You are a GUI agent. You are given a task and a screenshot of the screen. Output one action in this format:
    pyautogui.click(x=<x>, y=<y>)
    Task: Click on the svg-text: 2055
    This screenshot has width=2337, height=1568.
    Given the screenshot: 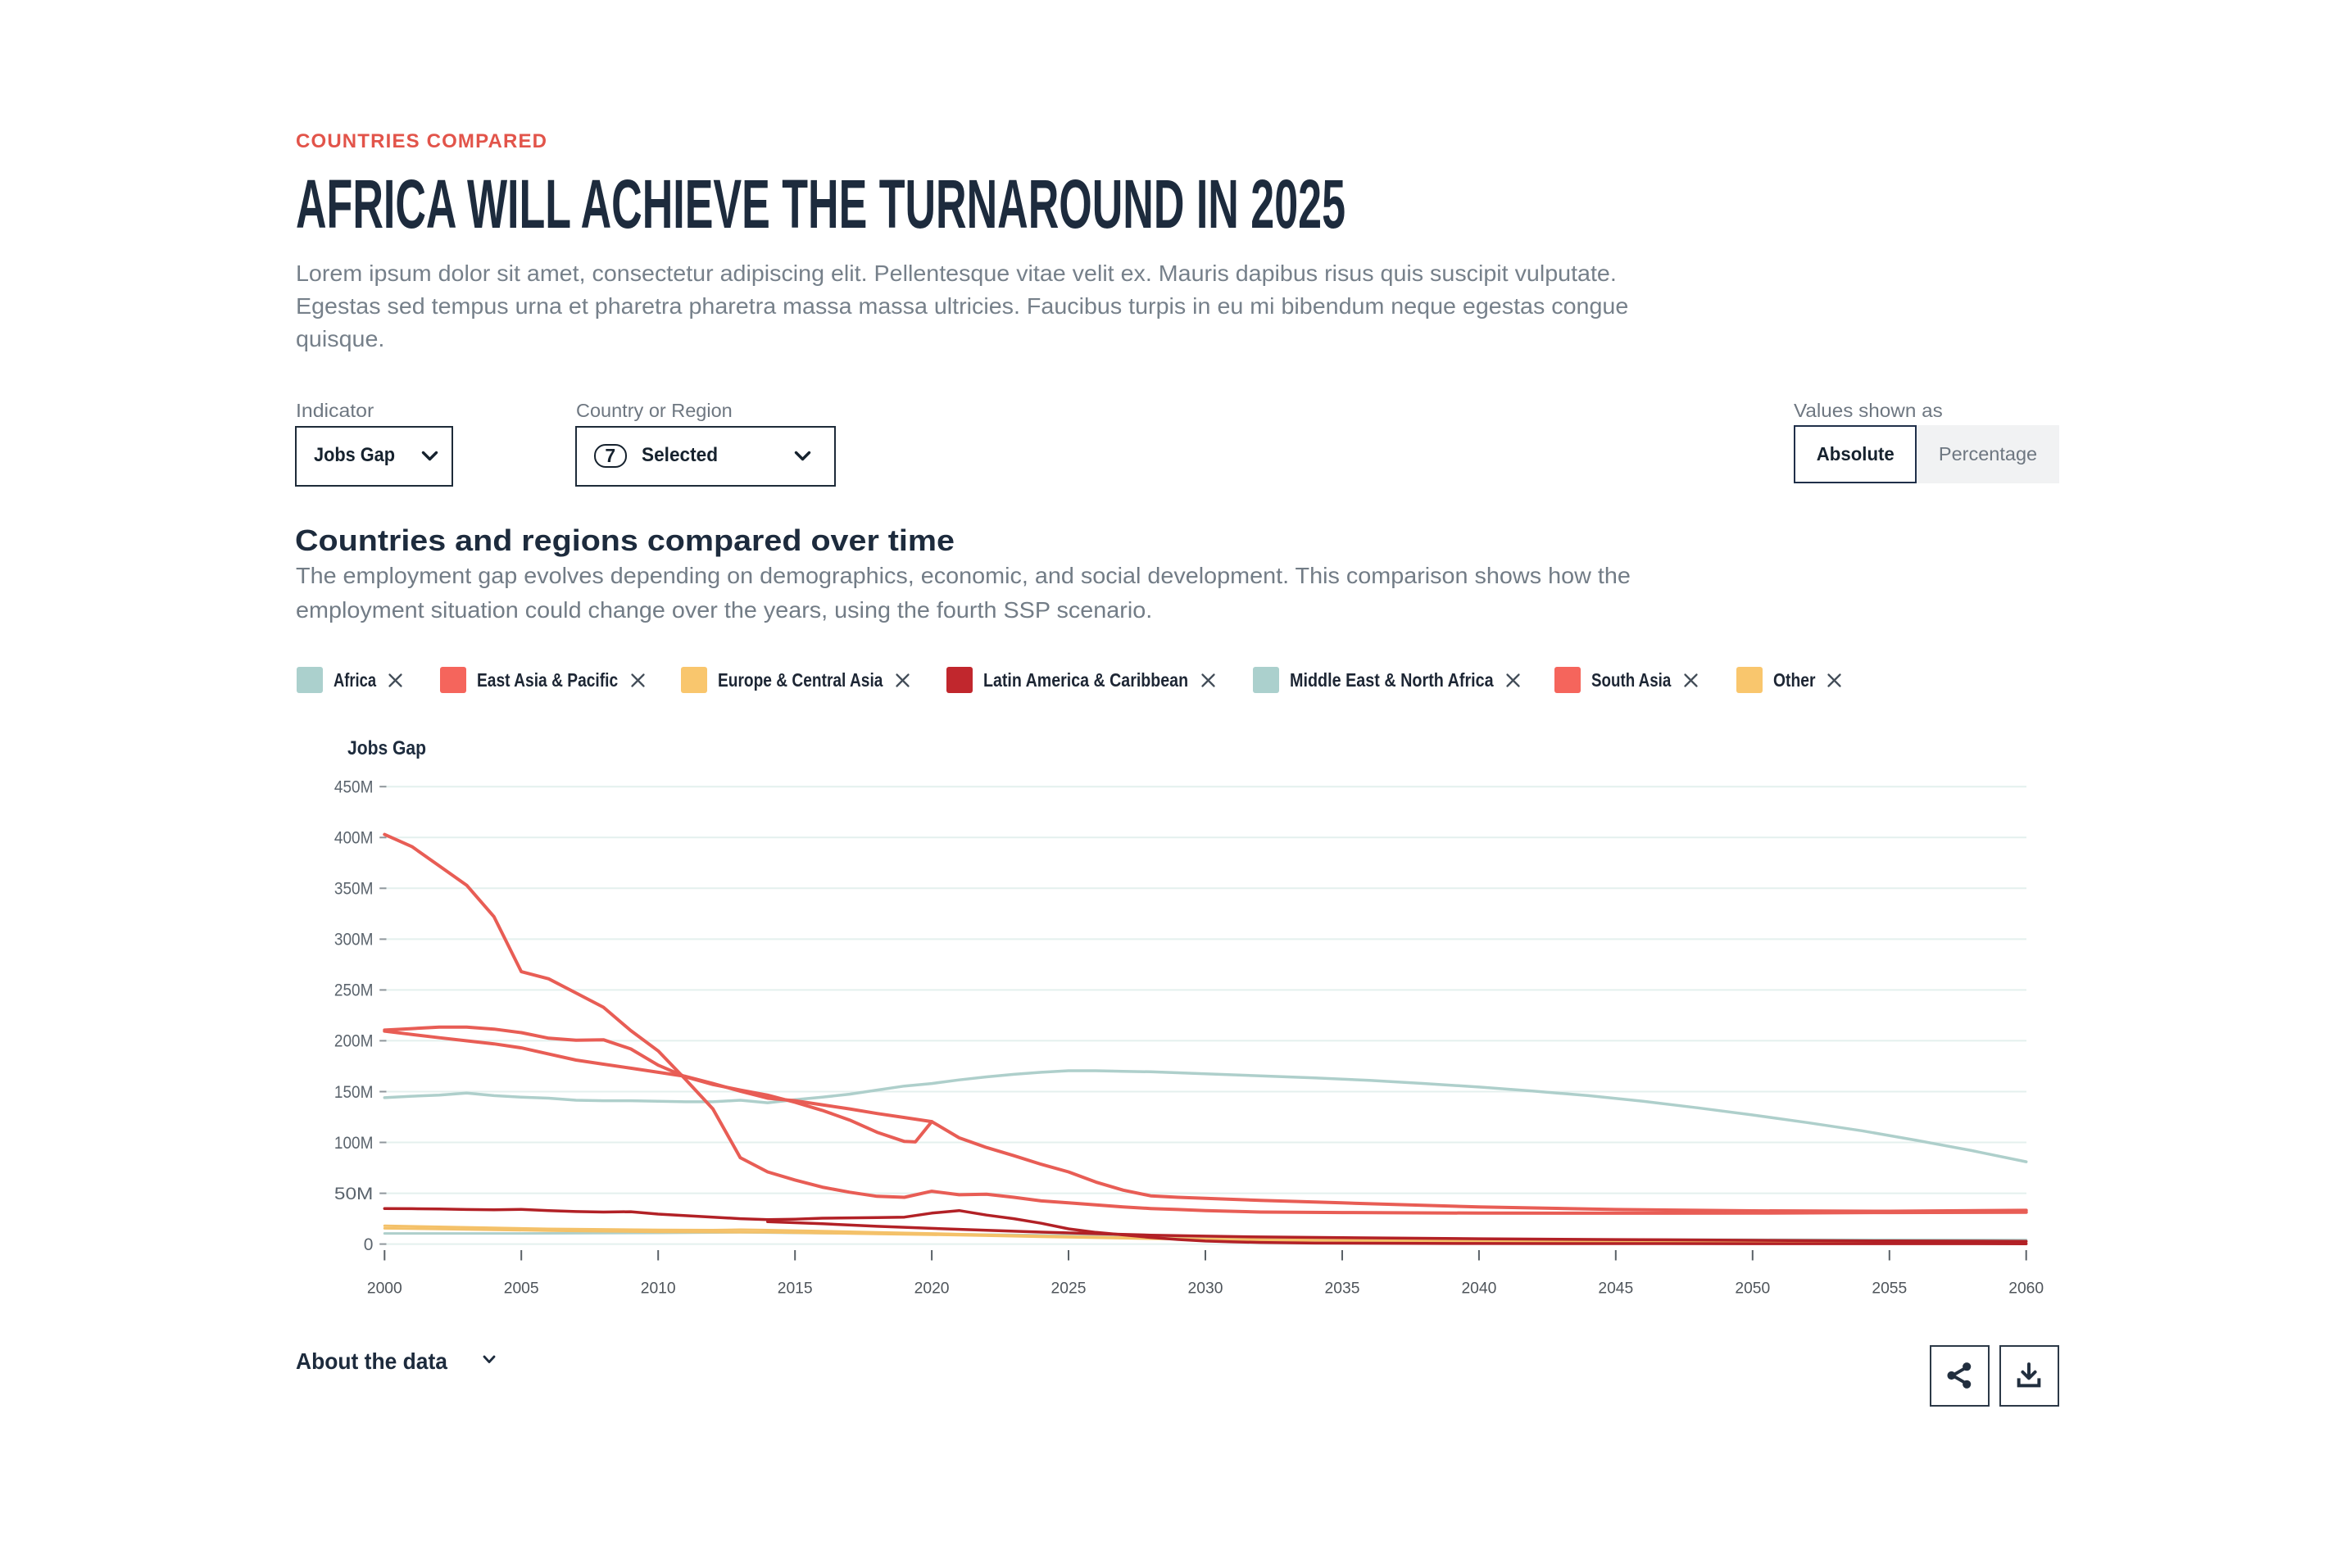 What is the action you would take?
    pyautogui.click(x=1889, y=1288)
    